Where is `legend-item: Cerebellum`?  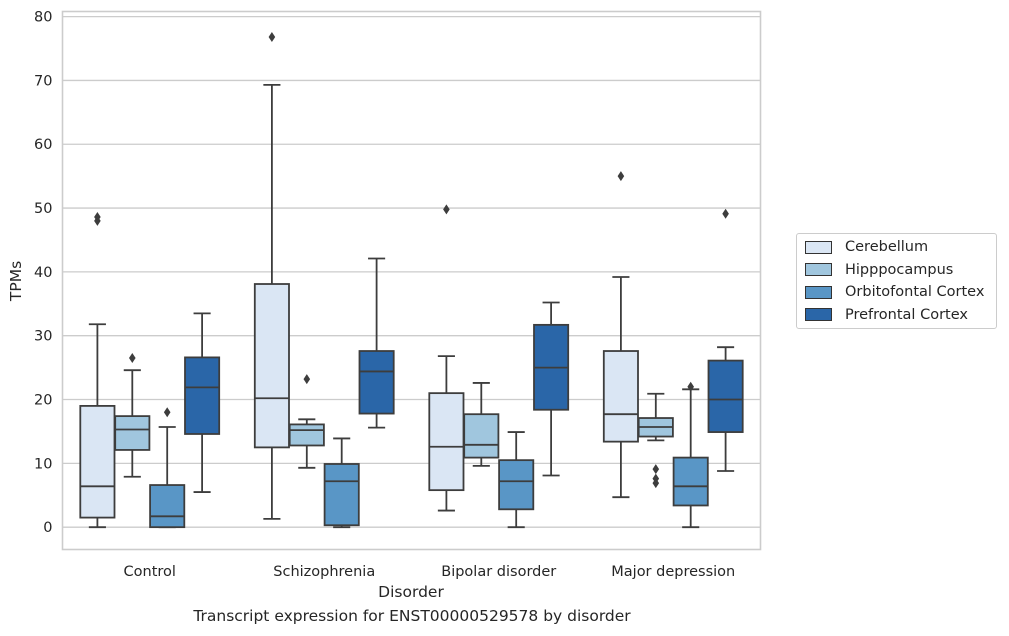
legend-item: Cerebellum is located at coordinates (866, 247).